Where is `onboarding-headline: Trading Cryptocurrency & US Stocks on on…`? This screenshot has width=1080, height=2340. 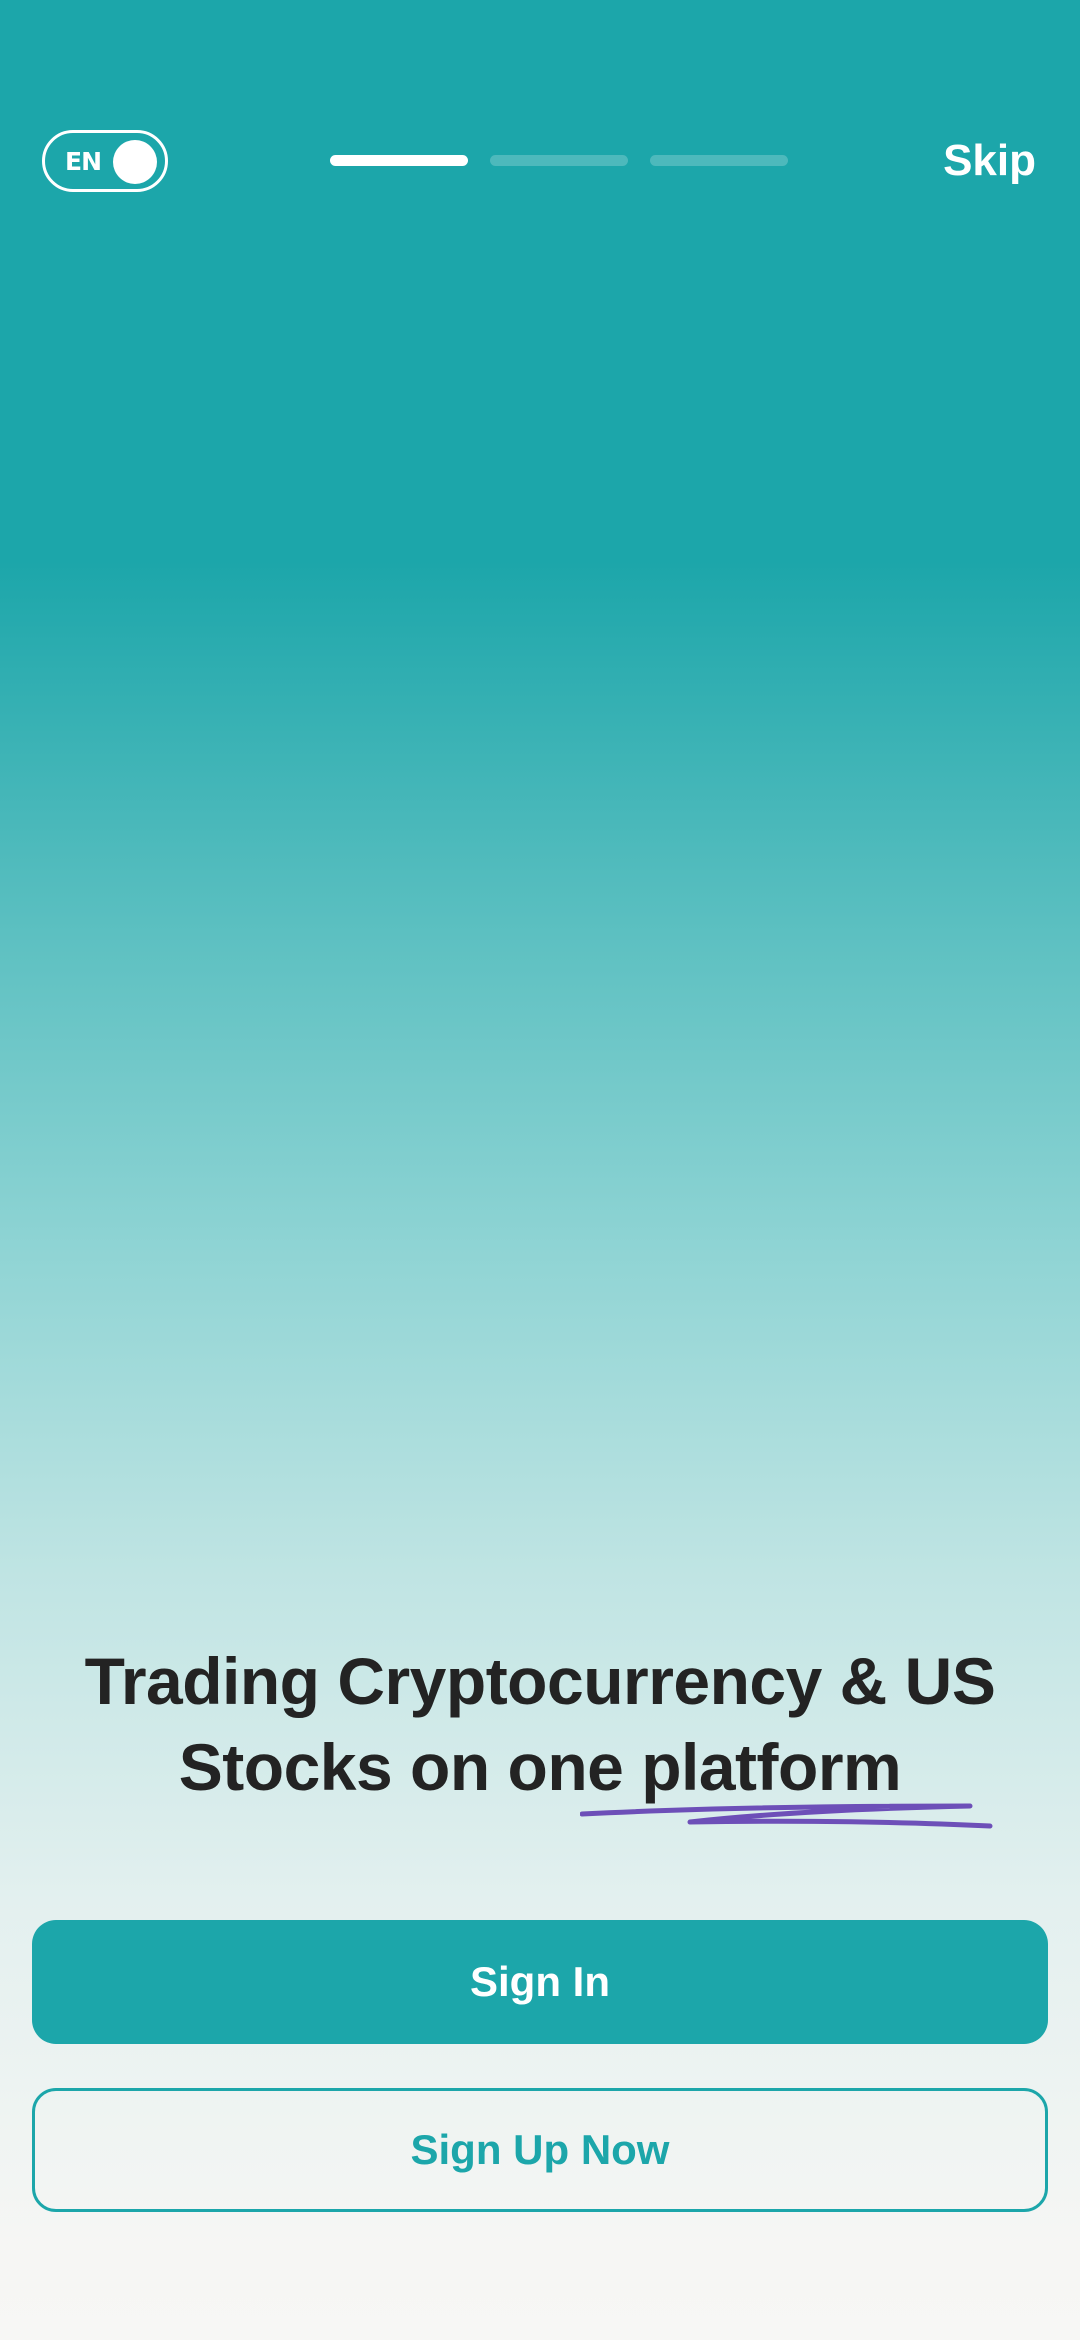
onboarding-headline: Trading Cryptocurrency & US Stocks on on… is located at coordinates (540, 1724).